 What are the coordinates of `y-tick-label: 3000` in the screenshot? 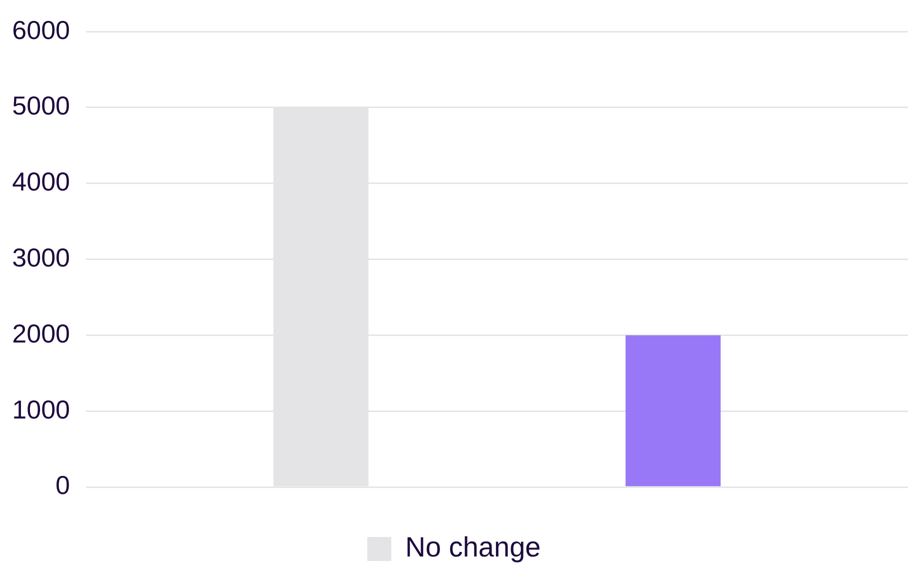 It's located at (41, 257).